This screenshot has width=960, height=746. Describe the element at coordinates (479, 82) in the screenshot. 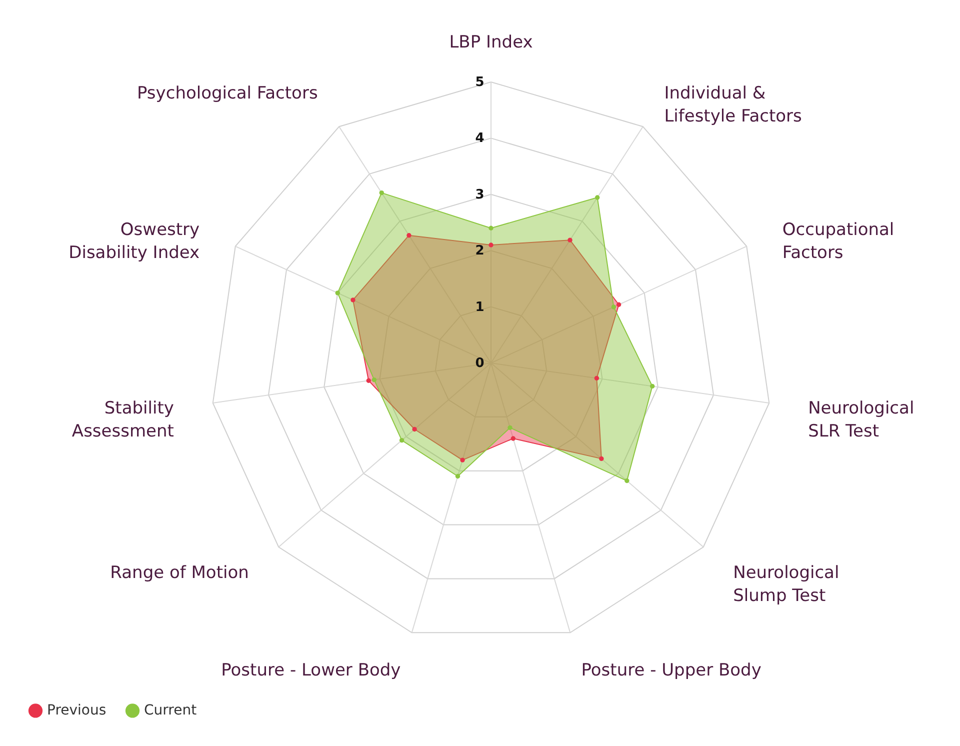

I see `y-tick-label: 5` at that location.